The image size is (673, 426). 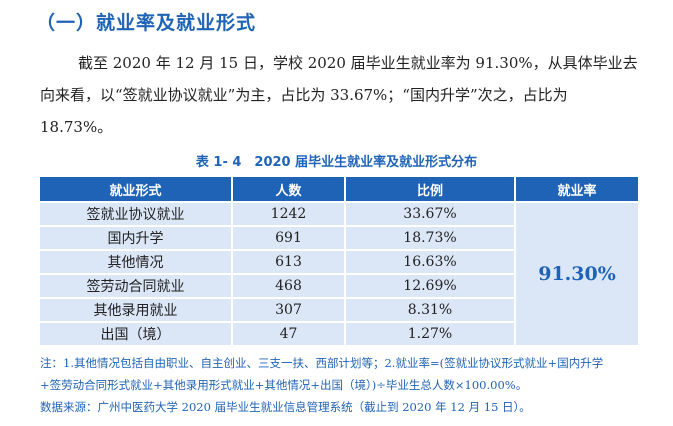 I want to click on table-row: 国内升学 691 18.73%, so click(x=338, y=238).